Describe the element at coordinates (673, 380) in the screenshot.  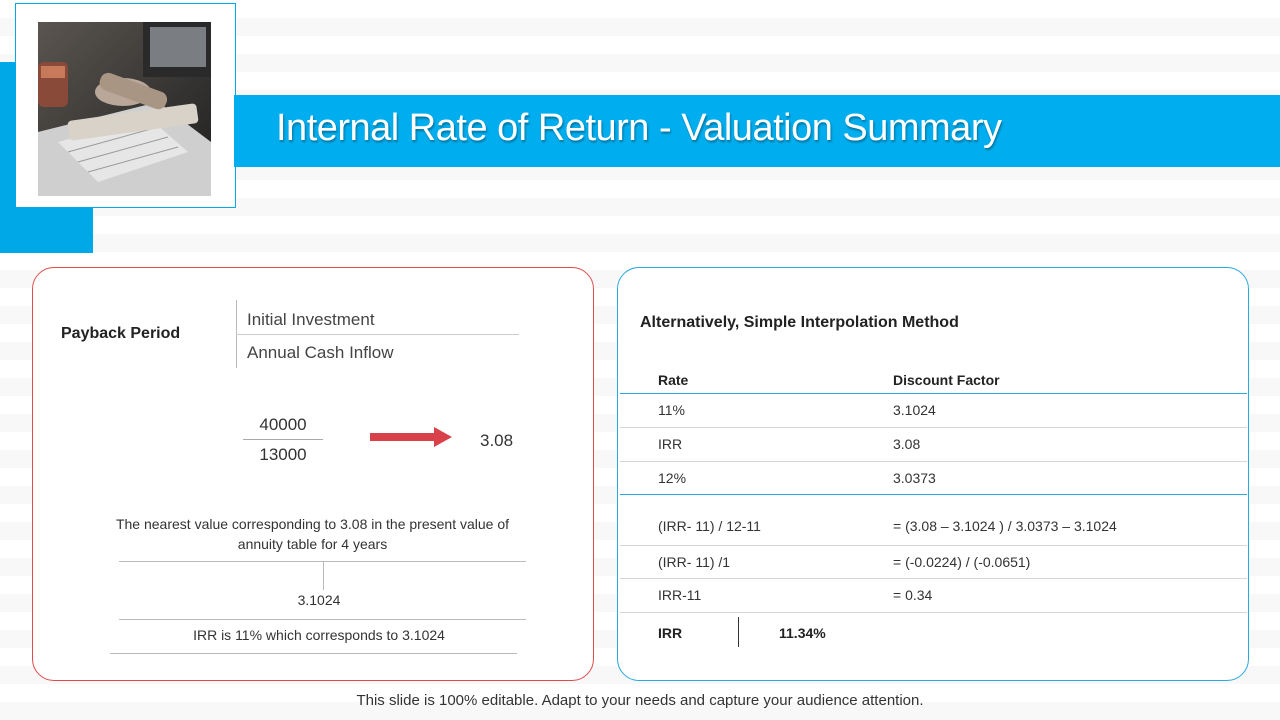
I see `col-header-rate: Rate` at that location.